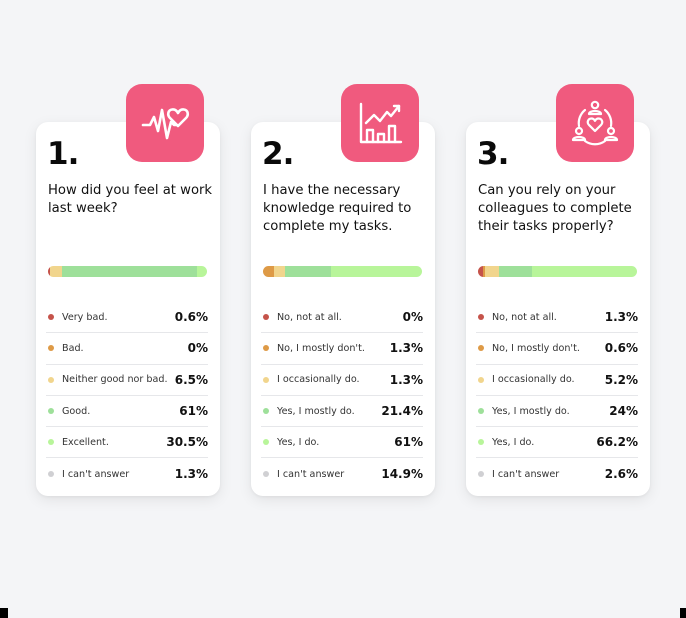  What do you see at coordinates (191, 379) in the screenshot?
I see `response-value: 6.5%` at bounding box center [191, 379].